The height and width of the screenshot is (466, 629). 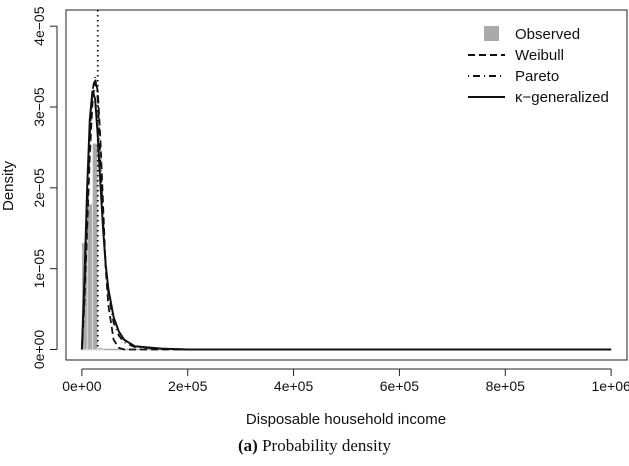 What do you see at coordinates (537, 76) in the screenshot?
I see `legend-label-2: Pareto` at bounding box center [537, 76].